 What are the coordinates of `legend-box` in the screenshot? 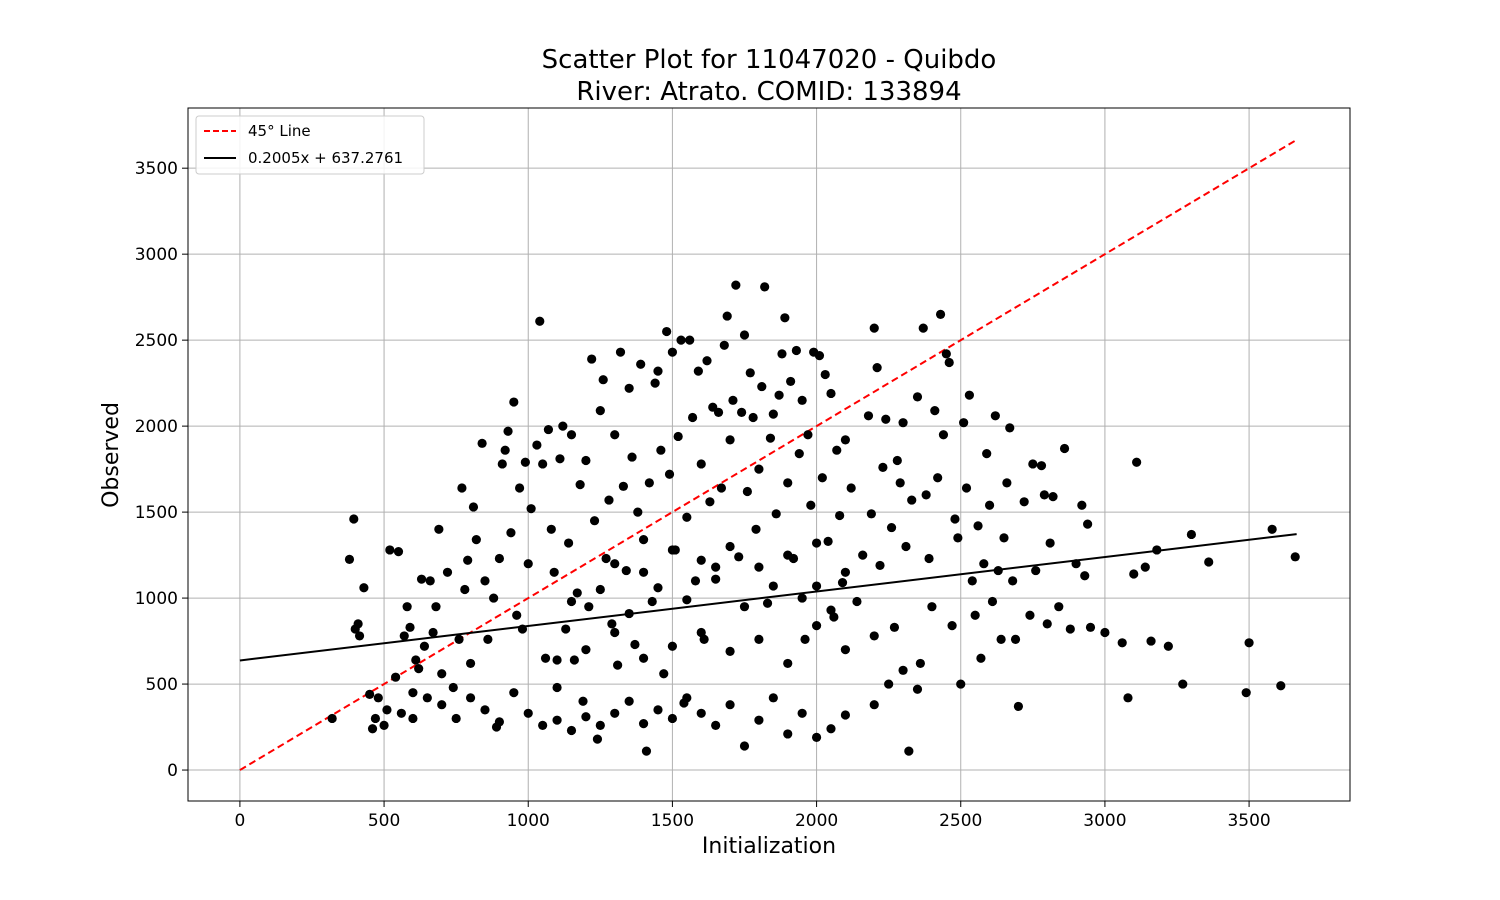 It's located at (310, 145).